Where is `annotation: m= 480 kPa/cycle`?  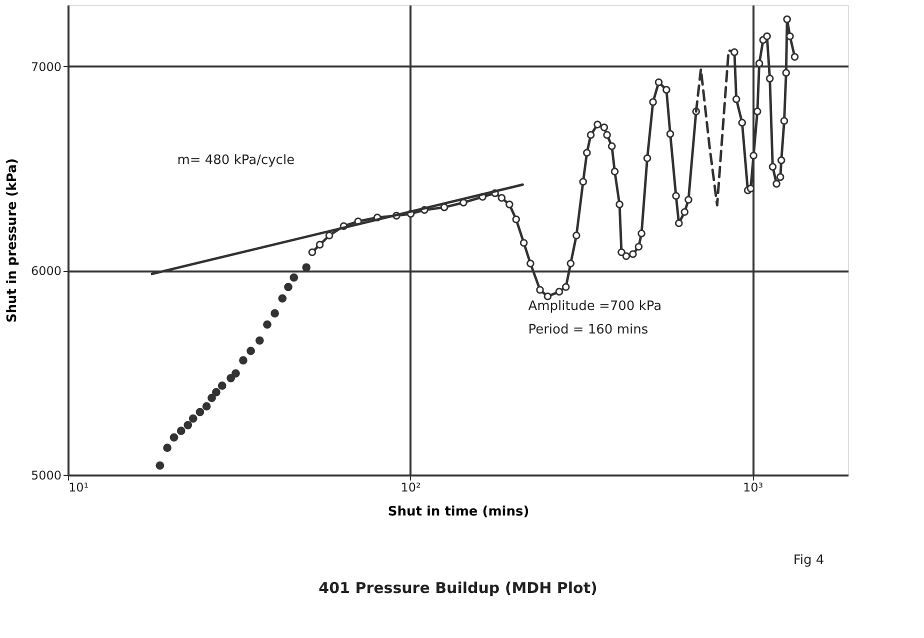 annotation: m= 480 kPa/cycle is located at coordinates (236, 160).